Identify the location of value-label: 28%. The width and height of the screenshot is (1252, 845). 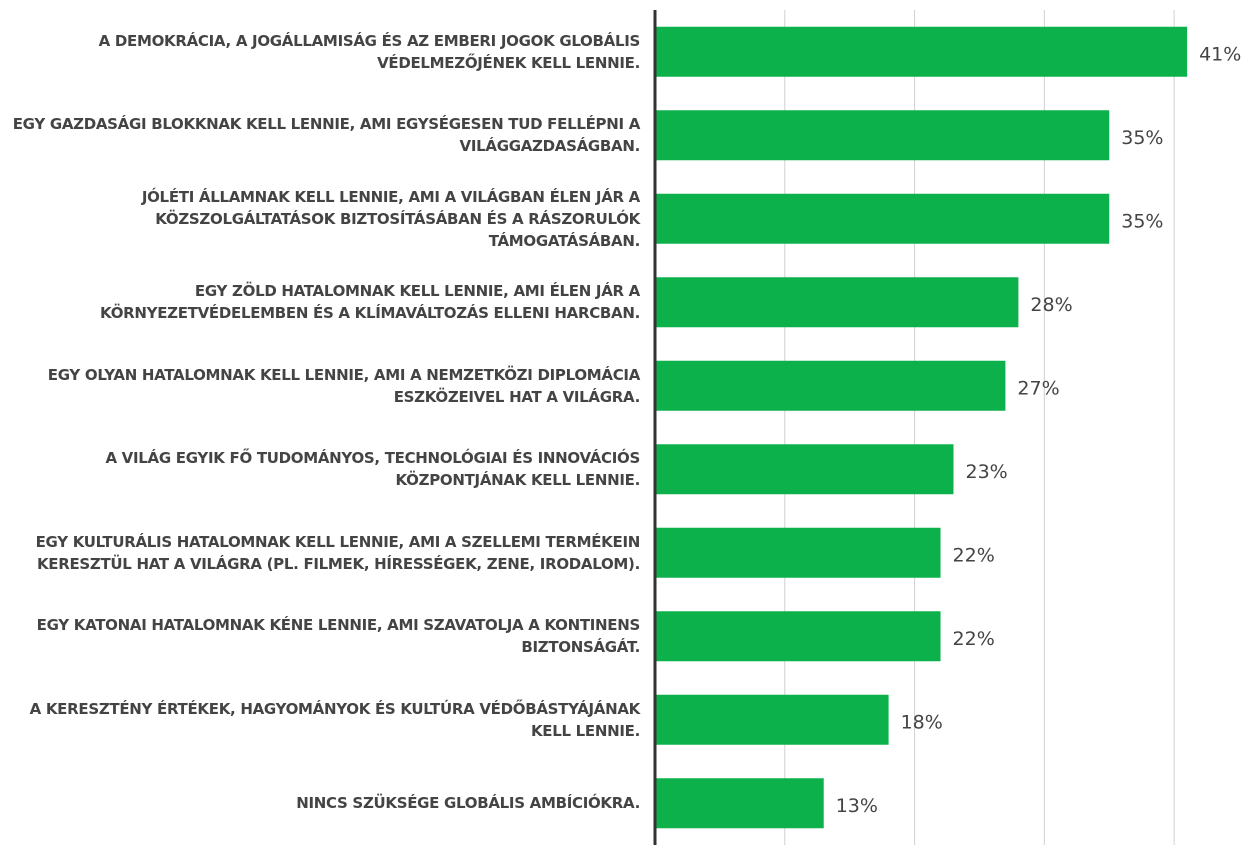
(1051, 305).